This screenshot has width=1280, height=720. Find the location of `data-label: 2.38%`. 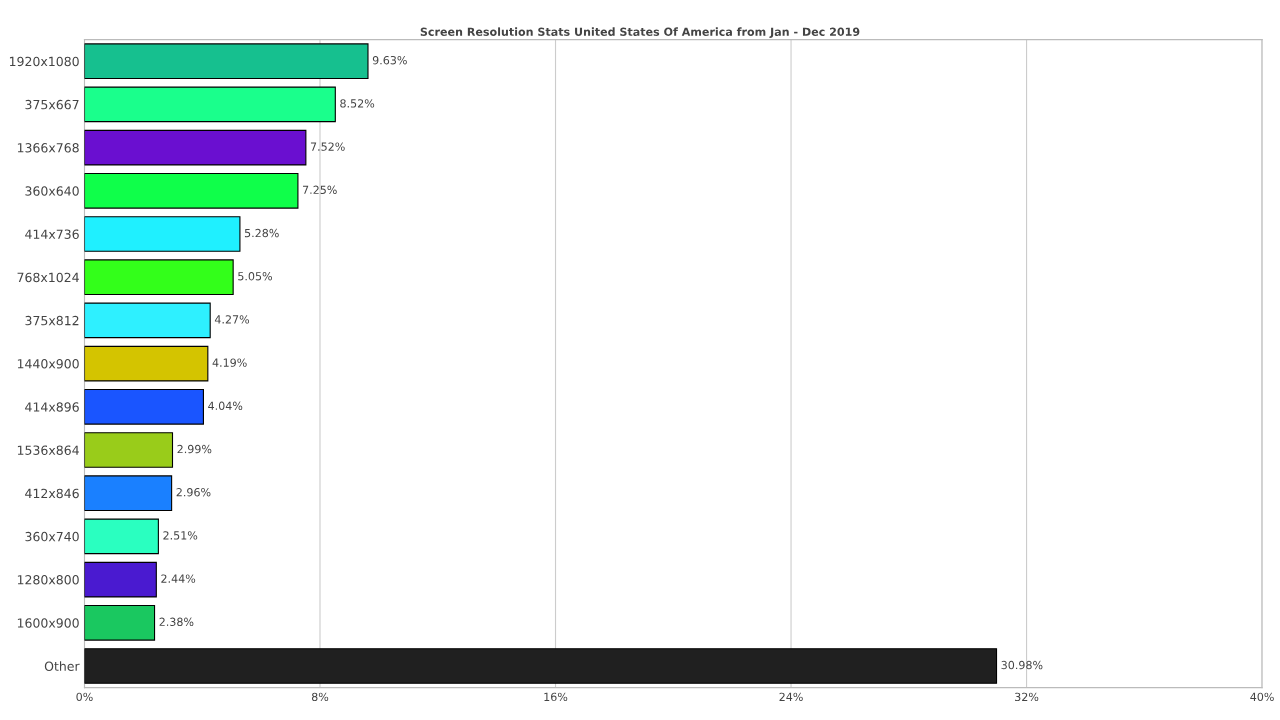

data-label: 2.38% is located at coordinates (176, 622).